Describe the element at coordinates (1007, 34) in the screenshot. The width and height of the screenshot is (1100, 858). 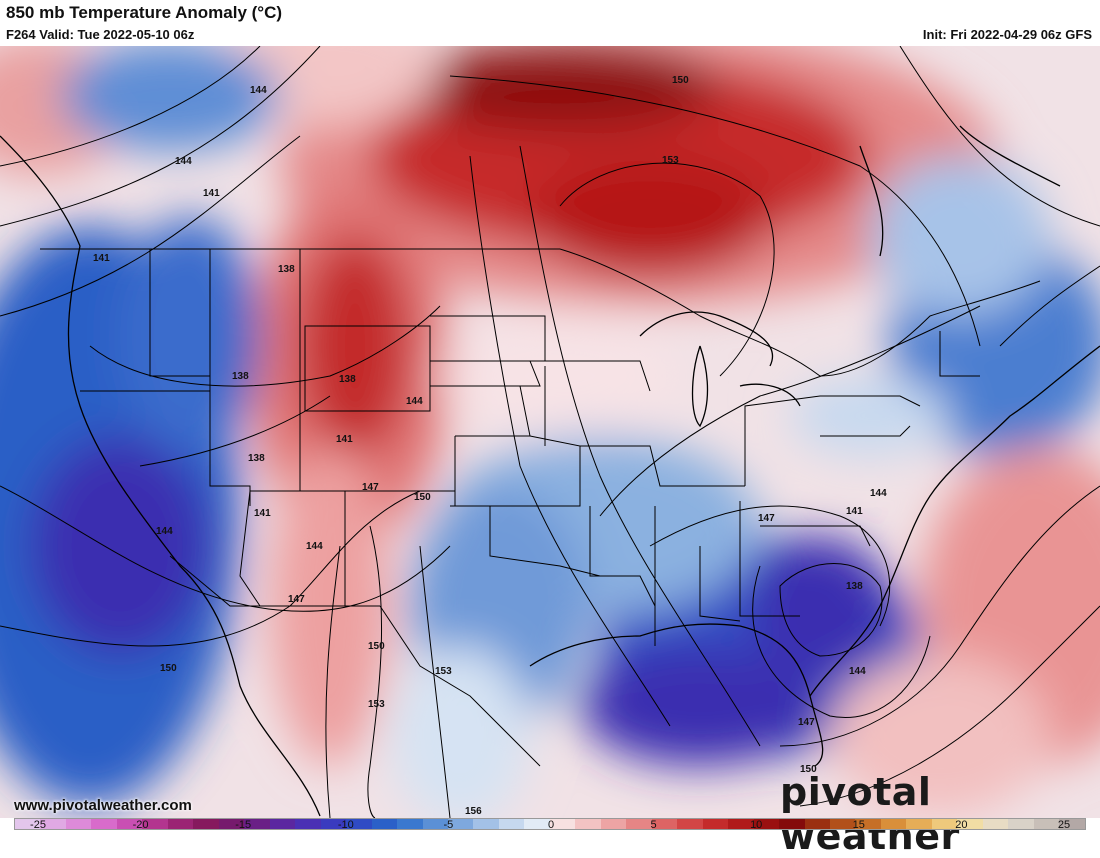
I see `init-time: Init: Fri 2022-04-29 06z GFS` at that location.